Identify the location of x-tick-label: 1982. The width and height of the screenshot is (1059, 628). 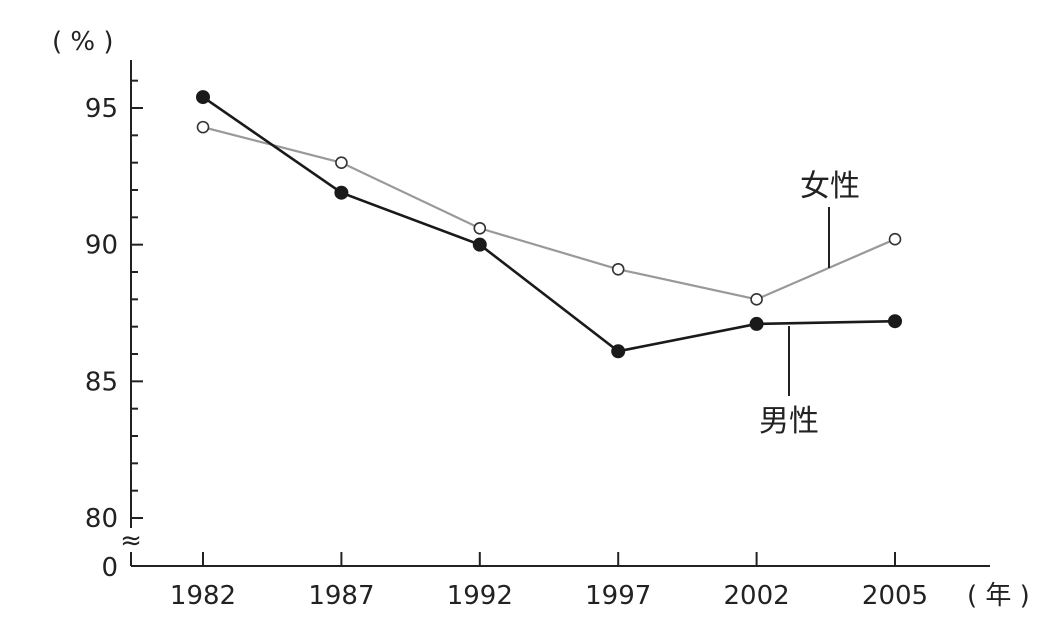
(203, 596).